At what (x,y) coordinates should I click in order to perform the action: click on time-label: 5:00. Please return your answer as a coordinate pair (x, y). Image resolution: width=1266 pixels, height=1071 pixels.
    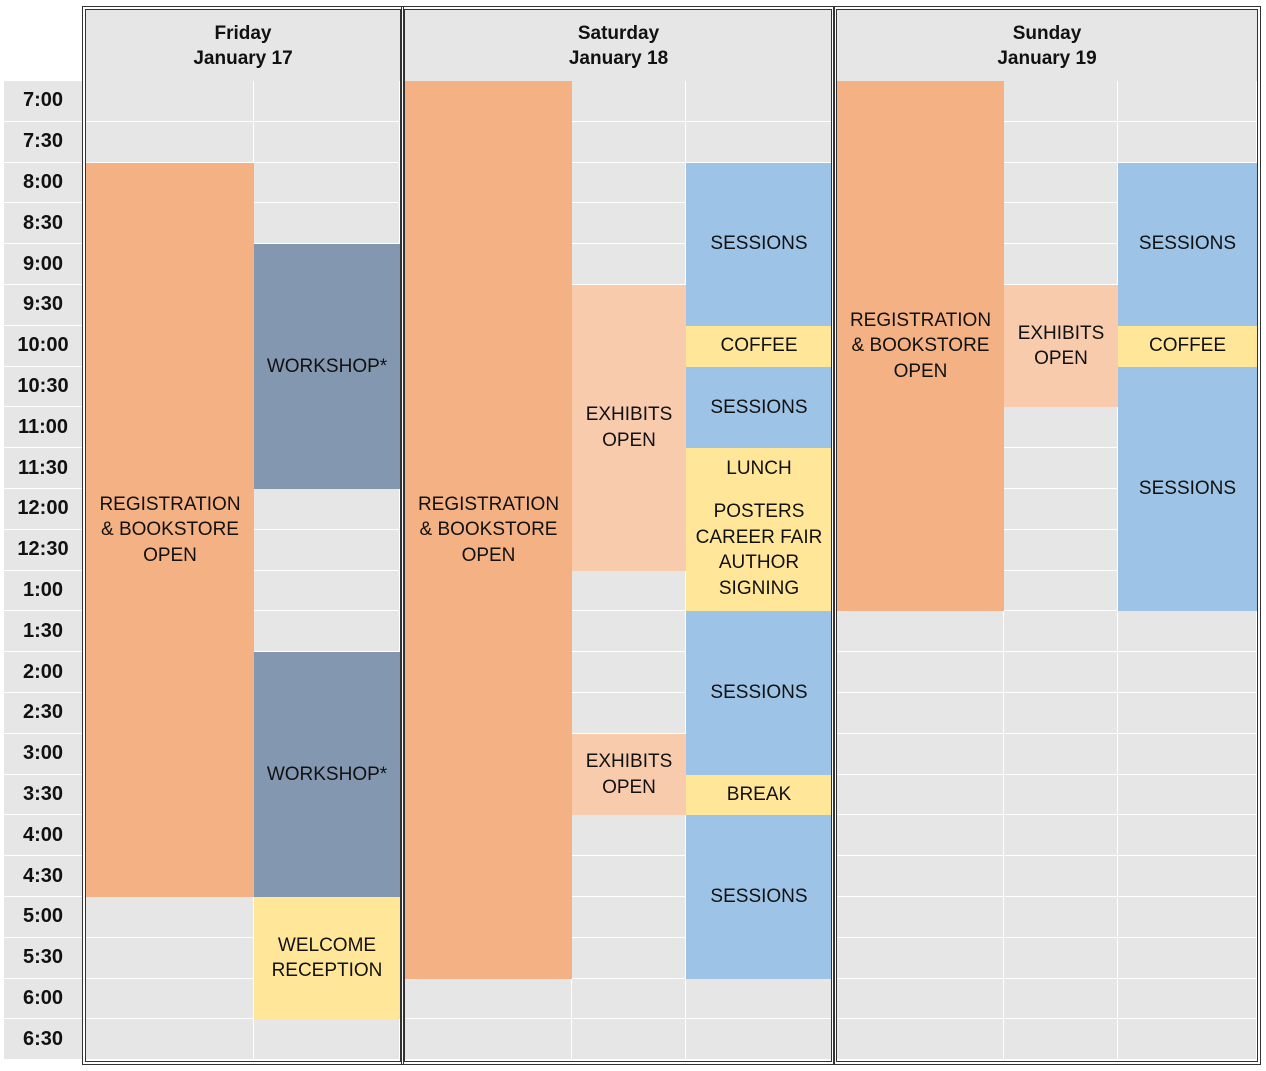
    Looking at the image, I should click on (43, 917).